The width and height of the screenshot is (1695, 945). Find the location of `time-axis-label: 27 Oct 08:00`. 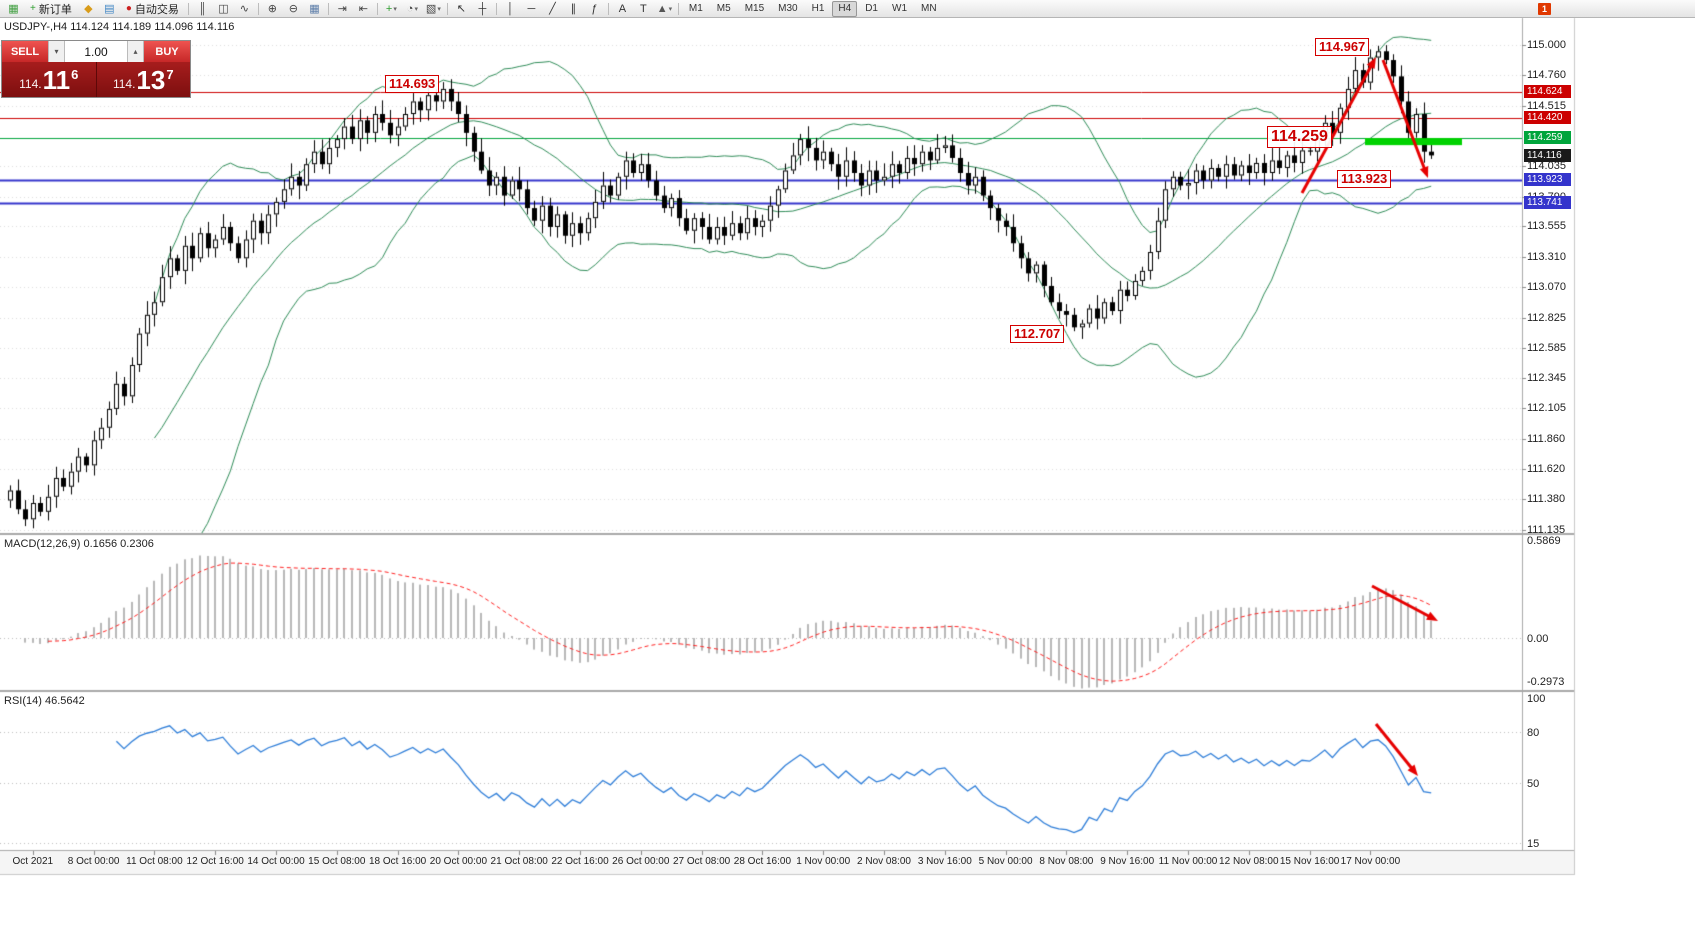

time-axis-label: 27 Oct 08:00 is located at coordinates (701, 861).